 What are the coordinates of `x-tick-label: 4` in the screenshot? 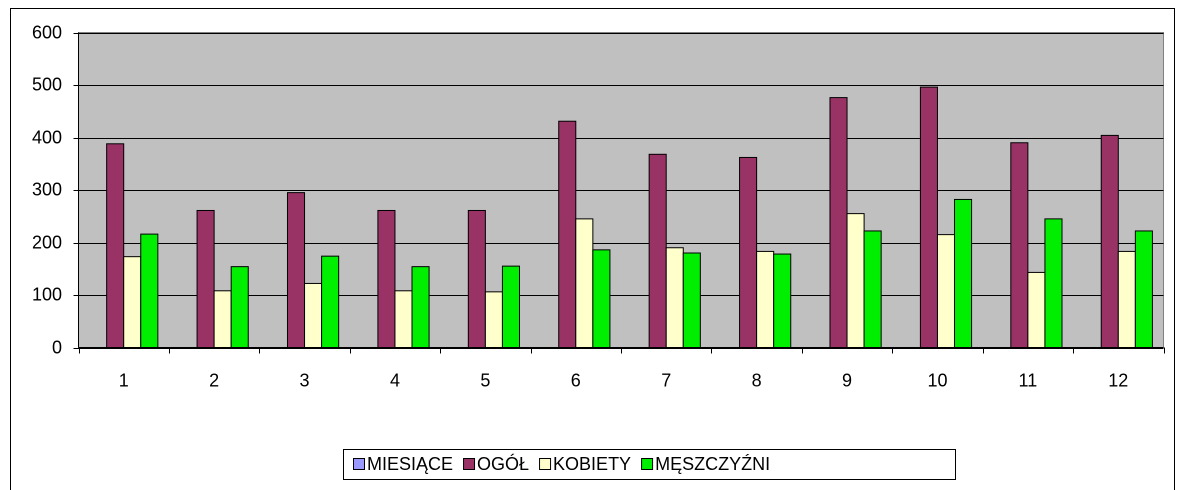 It's located at (395, 380).